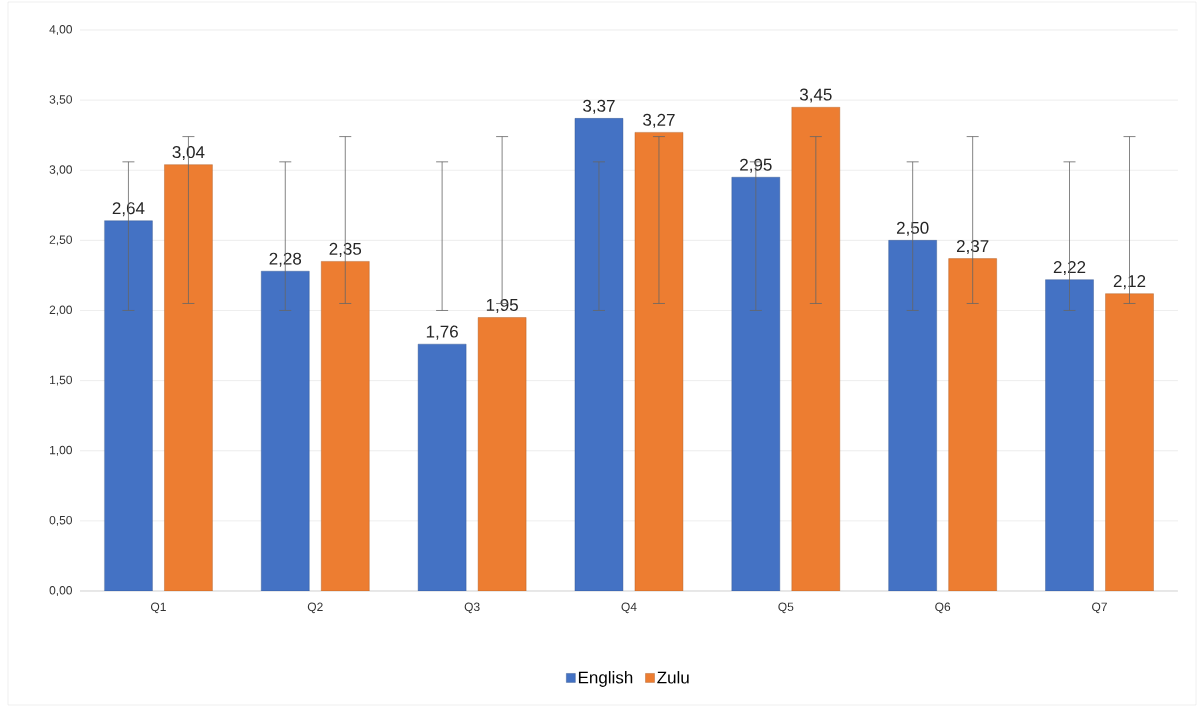  I want to click on data-label: 1,95, so click(502, 305).